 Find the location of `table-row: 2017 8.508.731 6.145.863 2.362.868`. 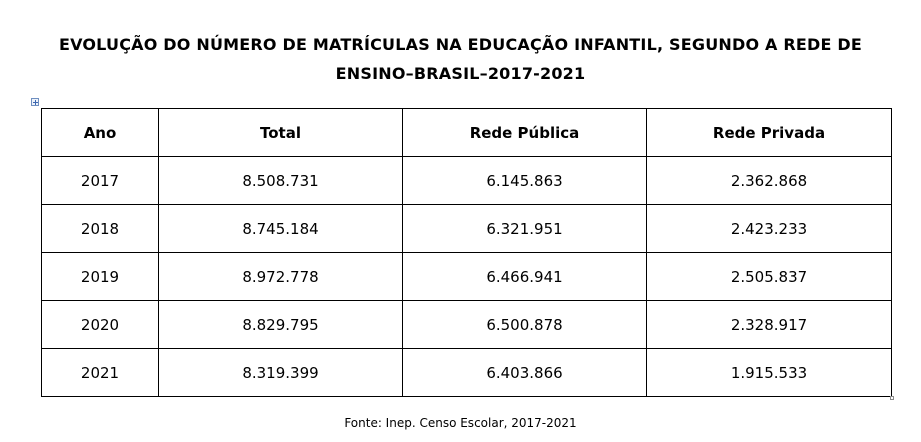

table-row: 2017 8.508.731 6.145.863 2.362.868 is located at coordinates (466, 180).